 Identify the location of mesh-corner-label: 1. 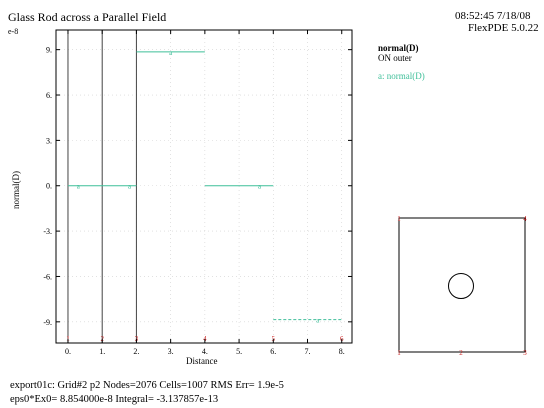
(399, 219).